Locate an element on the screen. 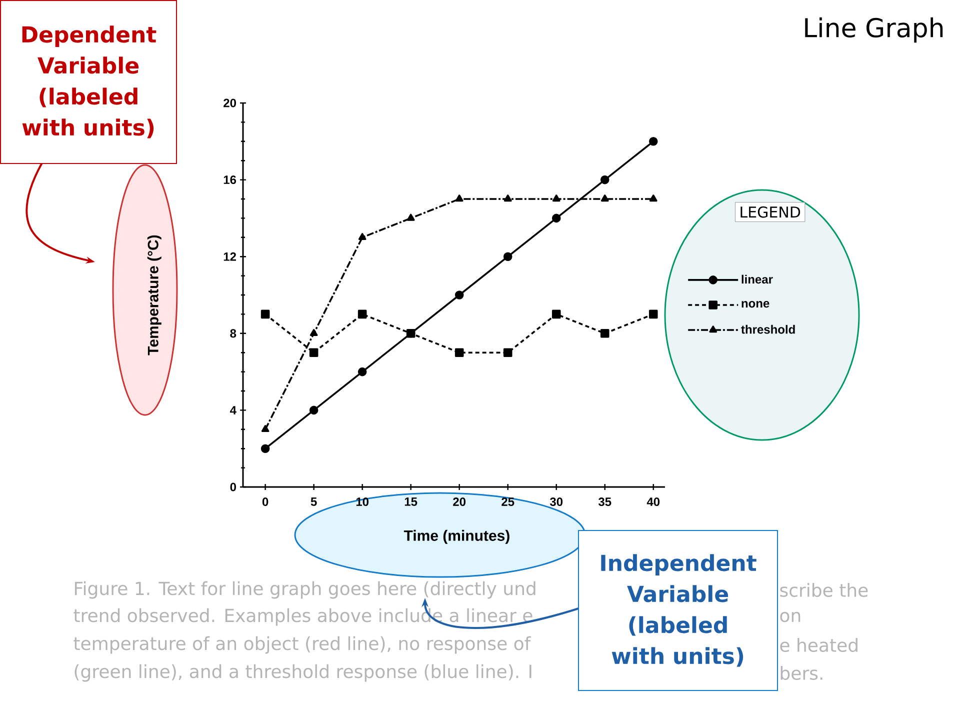 The height and width of the screenshot is (720, 960). x-tick-label: 15 is located at coordinates (411, 502).